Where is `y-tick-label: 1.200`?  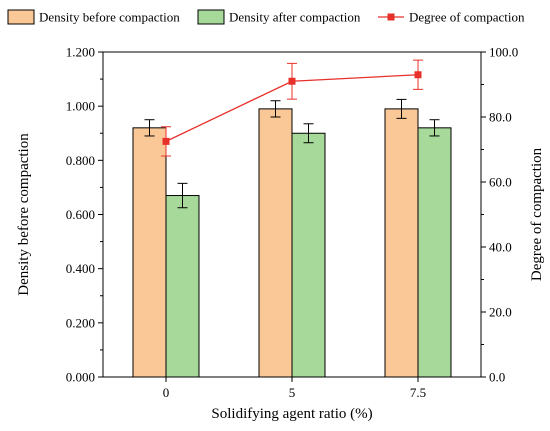
y-tick-label: 1.200 is located at coordinates (80, 52).